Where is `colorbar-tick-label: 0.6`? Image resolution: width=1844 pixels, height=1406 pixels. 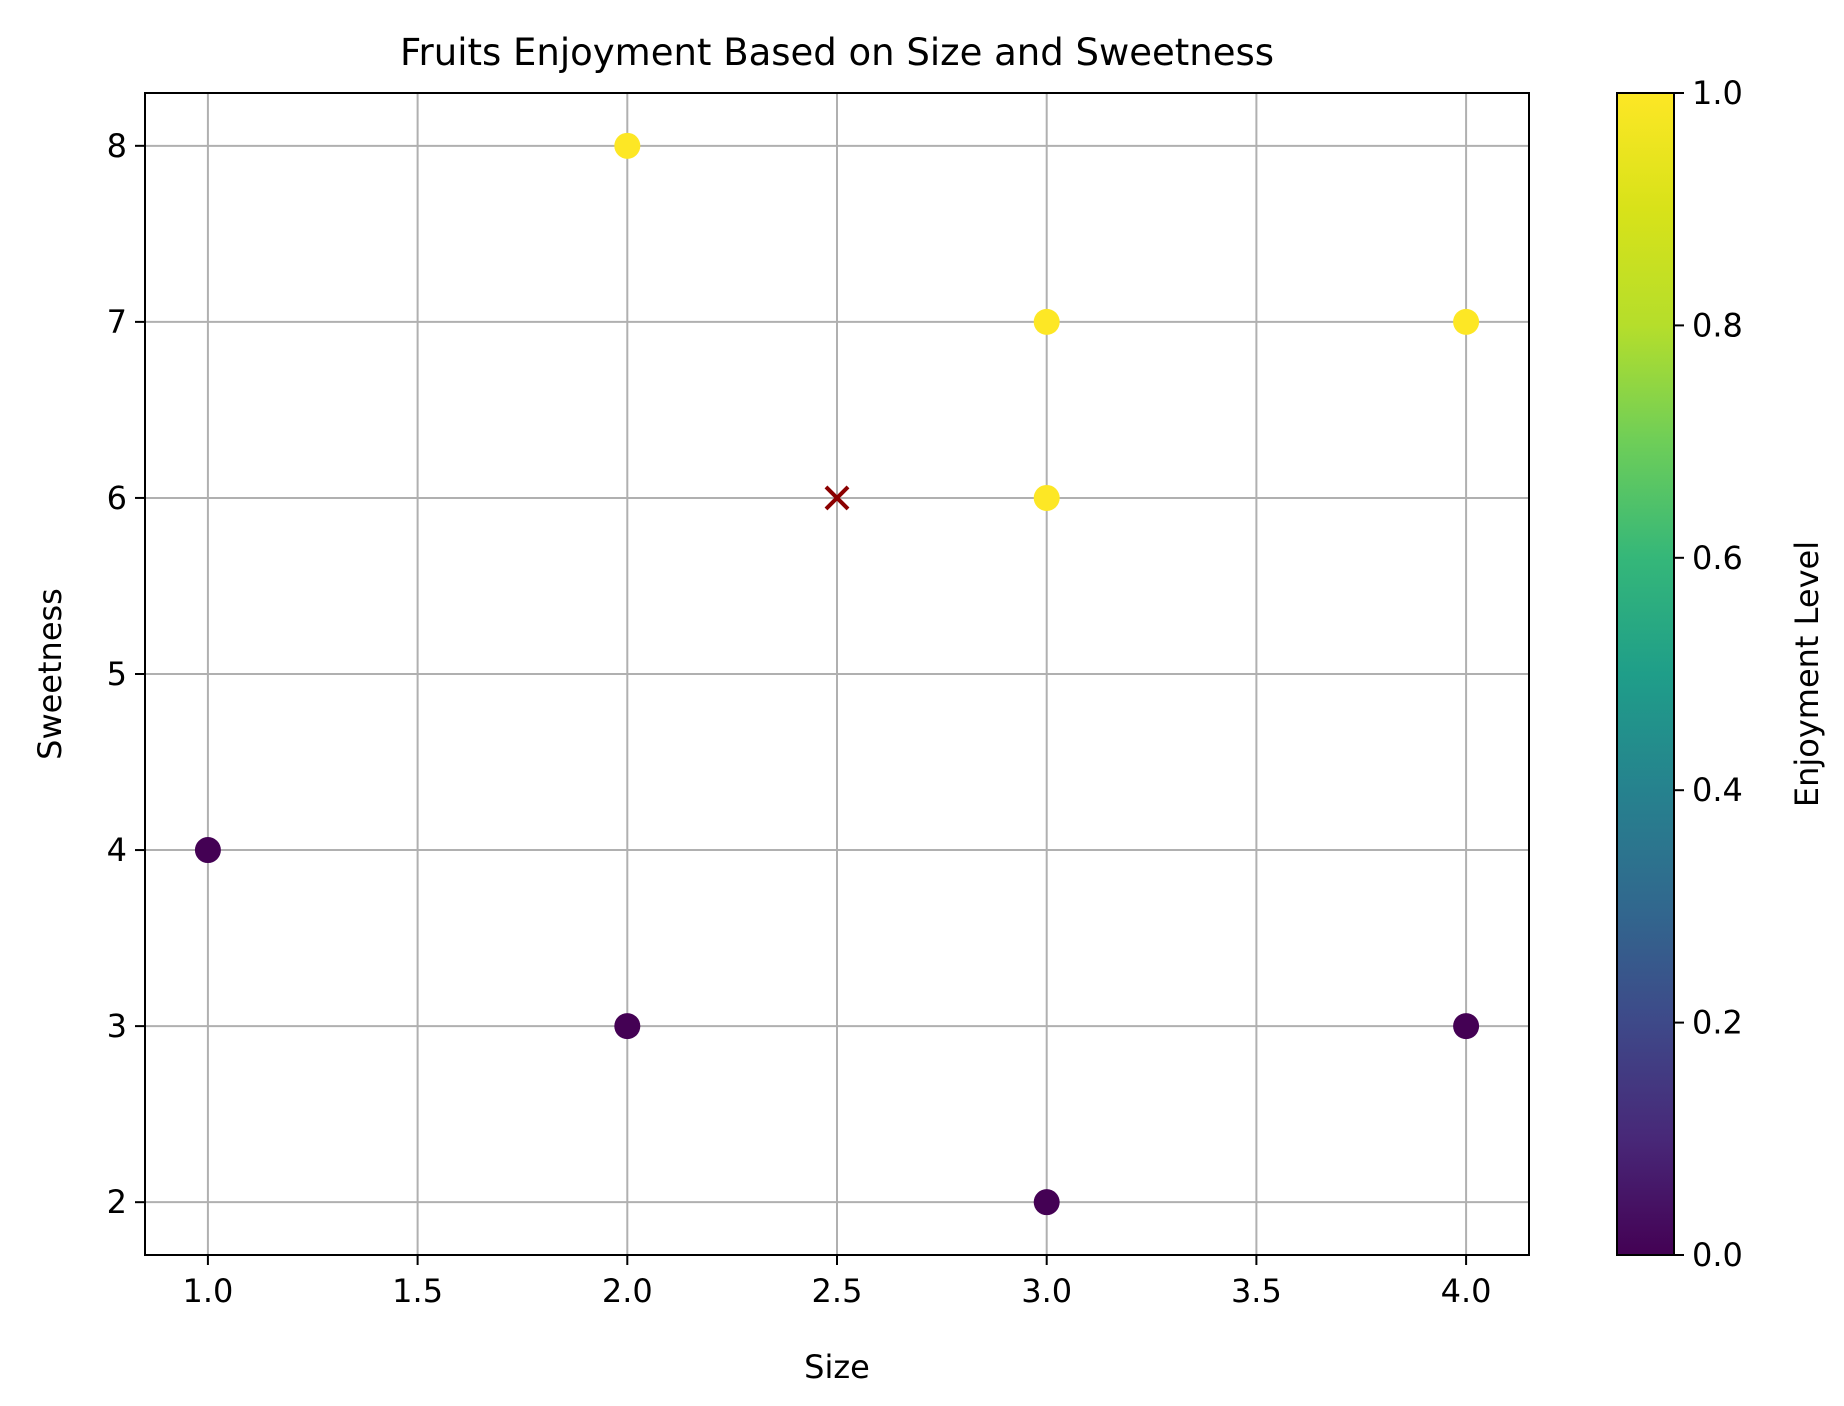 colorbar-tick-label: 0.6 is located at coordinates (1717, 558).